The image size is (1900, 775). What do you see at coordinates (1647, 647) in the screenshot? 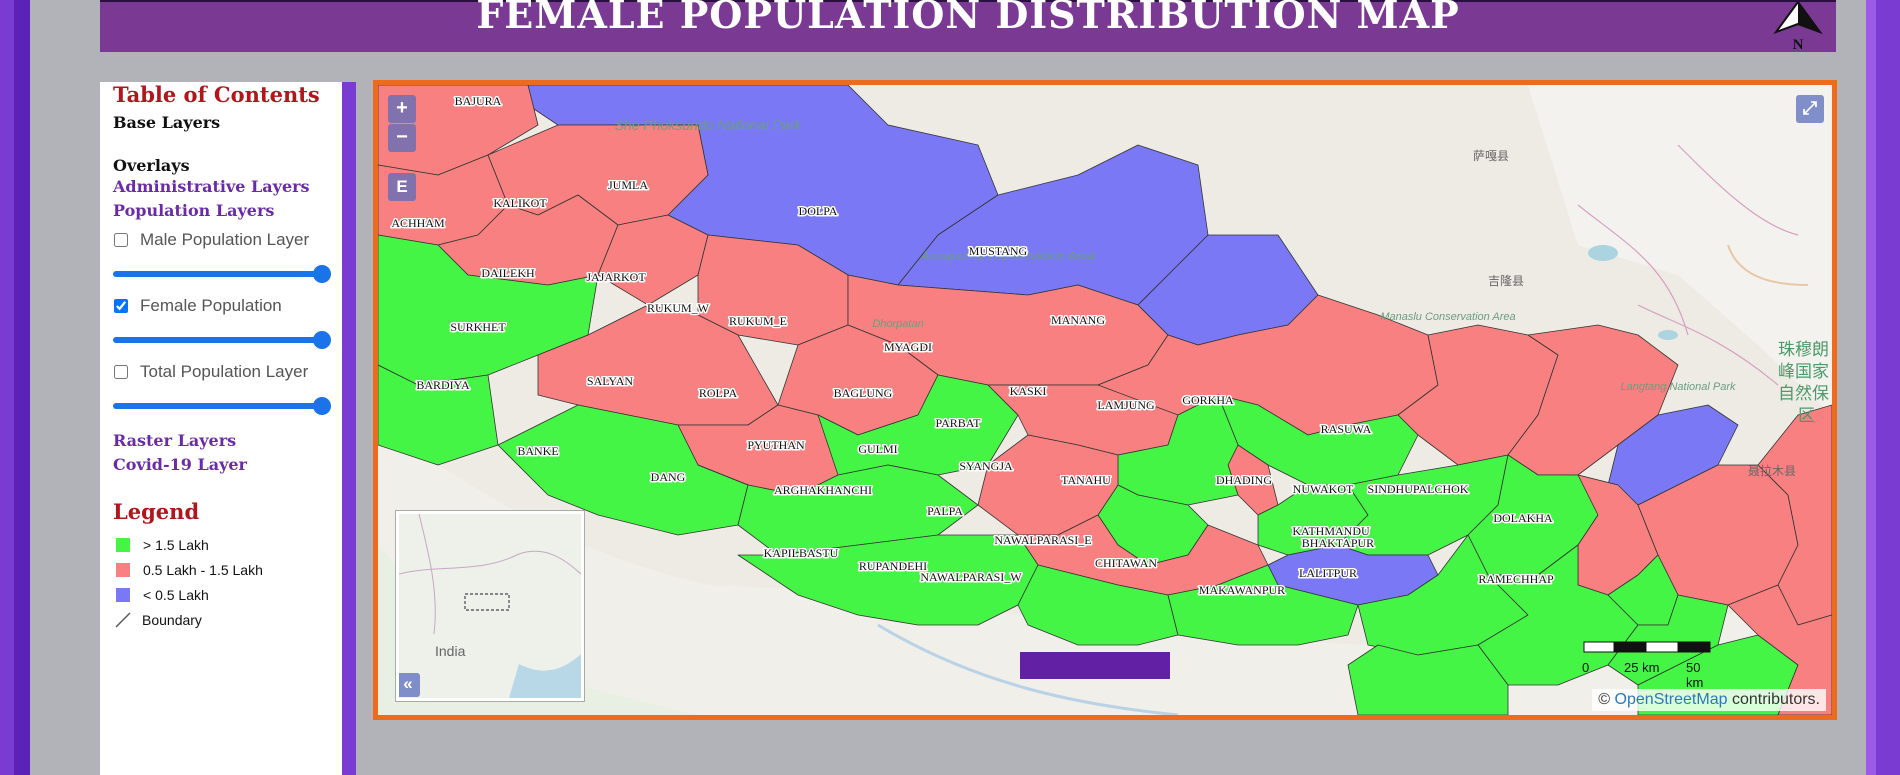
I see `scale-bar-graphic` at bounding box center [1647, 647].